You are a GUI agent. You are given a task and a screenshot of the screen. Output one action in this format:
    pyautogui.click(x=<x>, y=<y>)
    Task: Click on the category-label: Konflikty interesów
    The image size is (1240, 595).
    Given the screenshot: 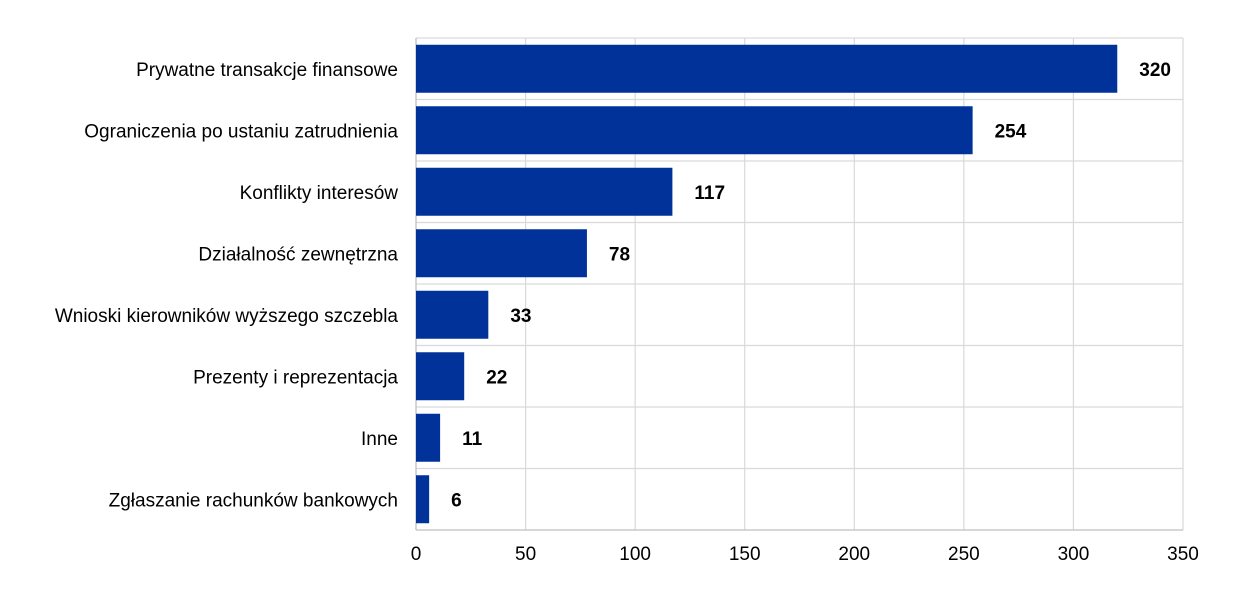 What is the action you would take?
    pyautogui.click(x=319, y=193)
    